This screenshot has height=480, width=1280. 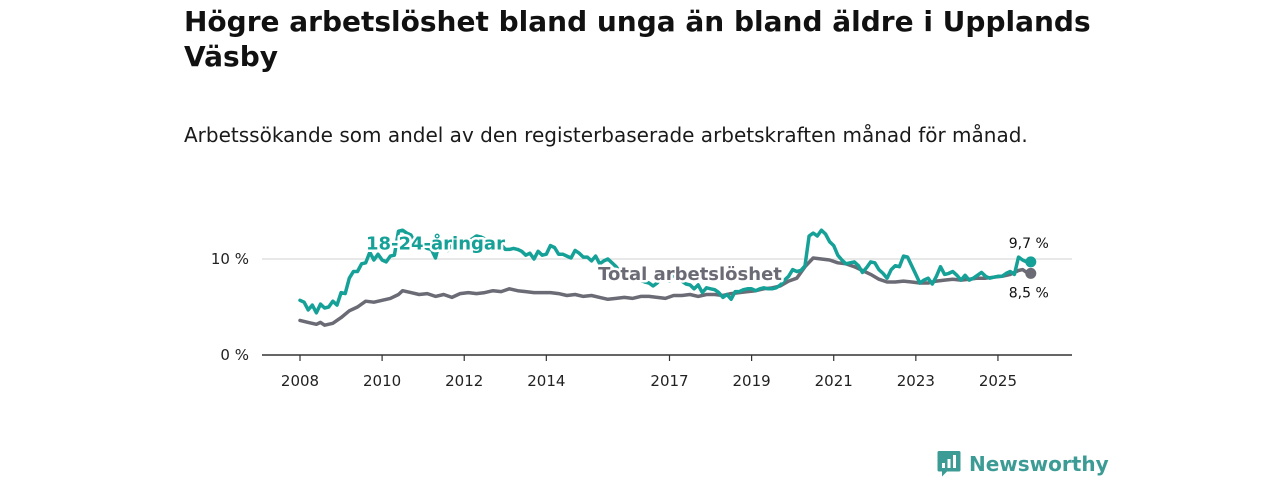 What do you see at coordinates (998, 381) in the screenshot?
I see `x-tick-label: 2025` at bounding box center [998, 381].